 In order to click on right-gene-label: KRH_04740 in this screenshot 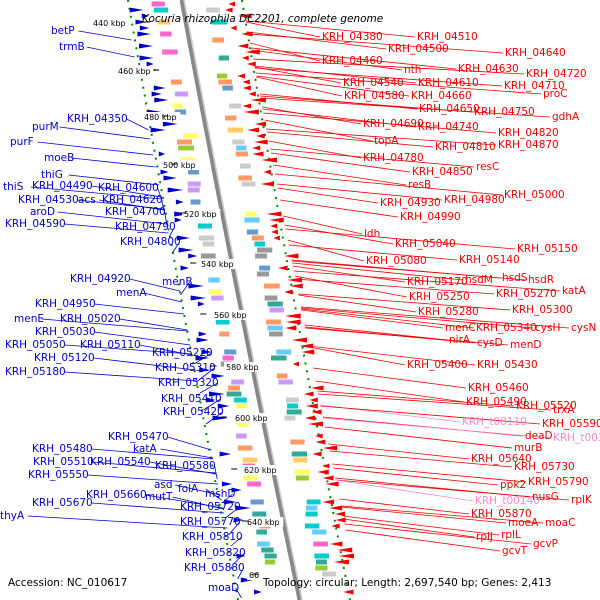, I will do `click(448, 127)`.